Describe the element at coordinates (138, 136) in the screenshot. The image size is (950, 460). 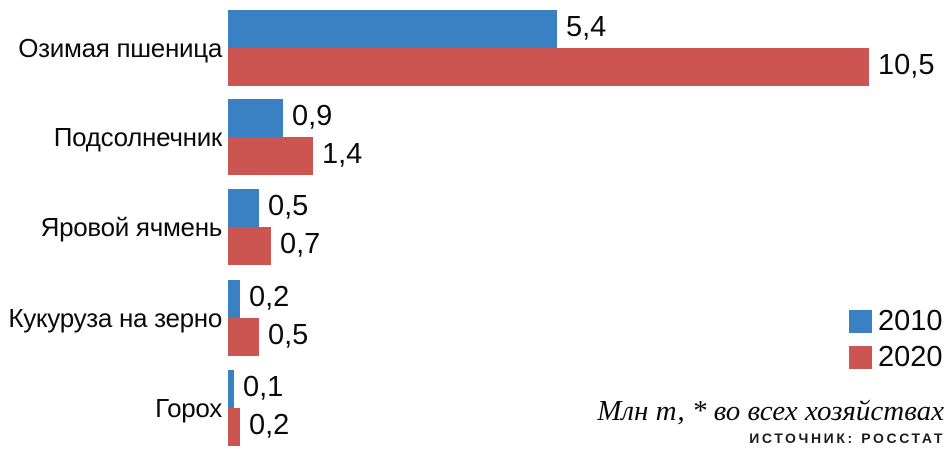
I see `category-label: Подсолнечник` at that location.